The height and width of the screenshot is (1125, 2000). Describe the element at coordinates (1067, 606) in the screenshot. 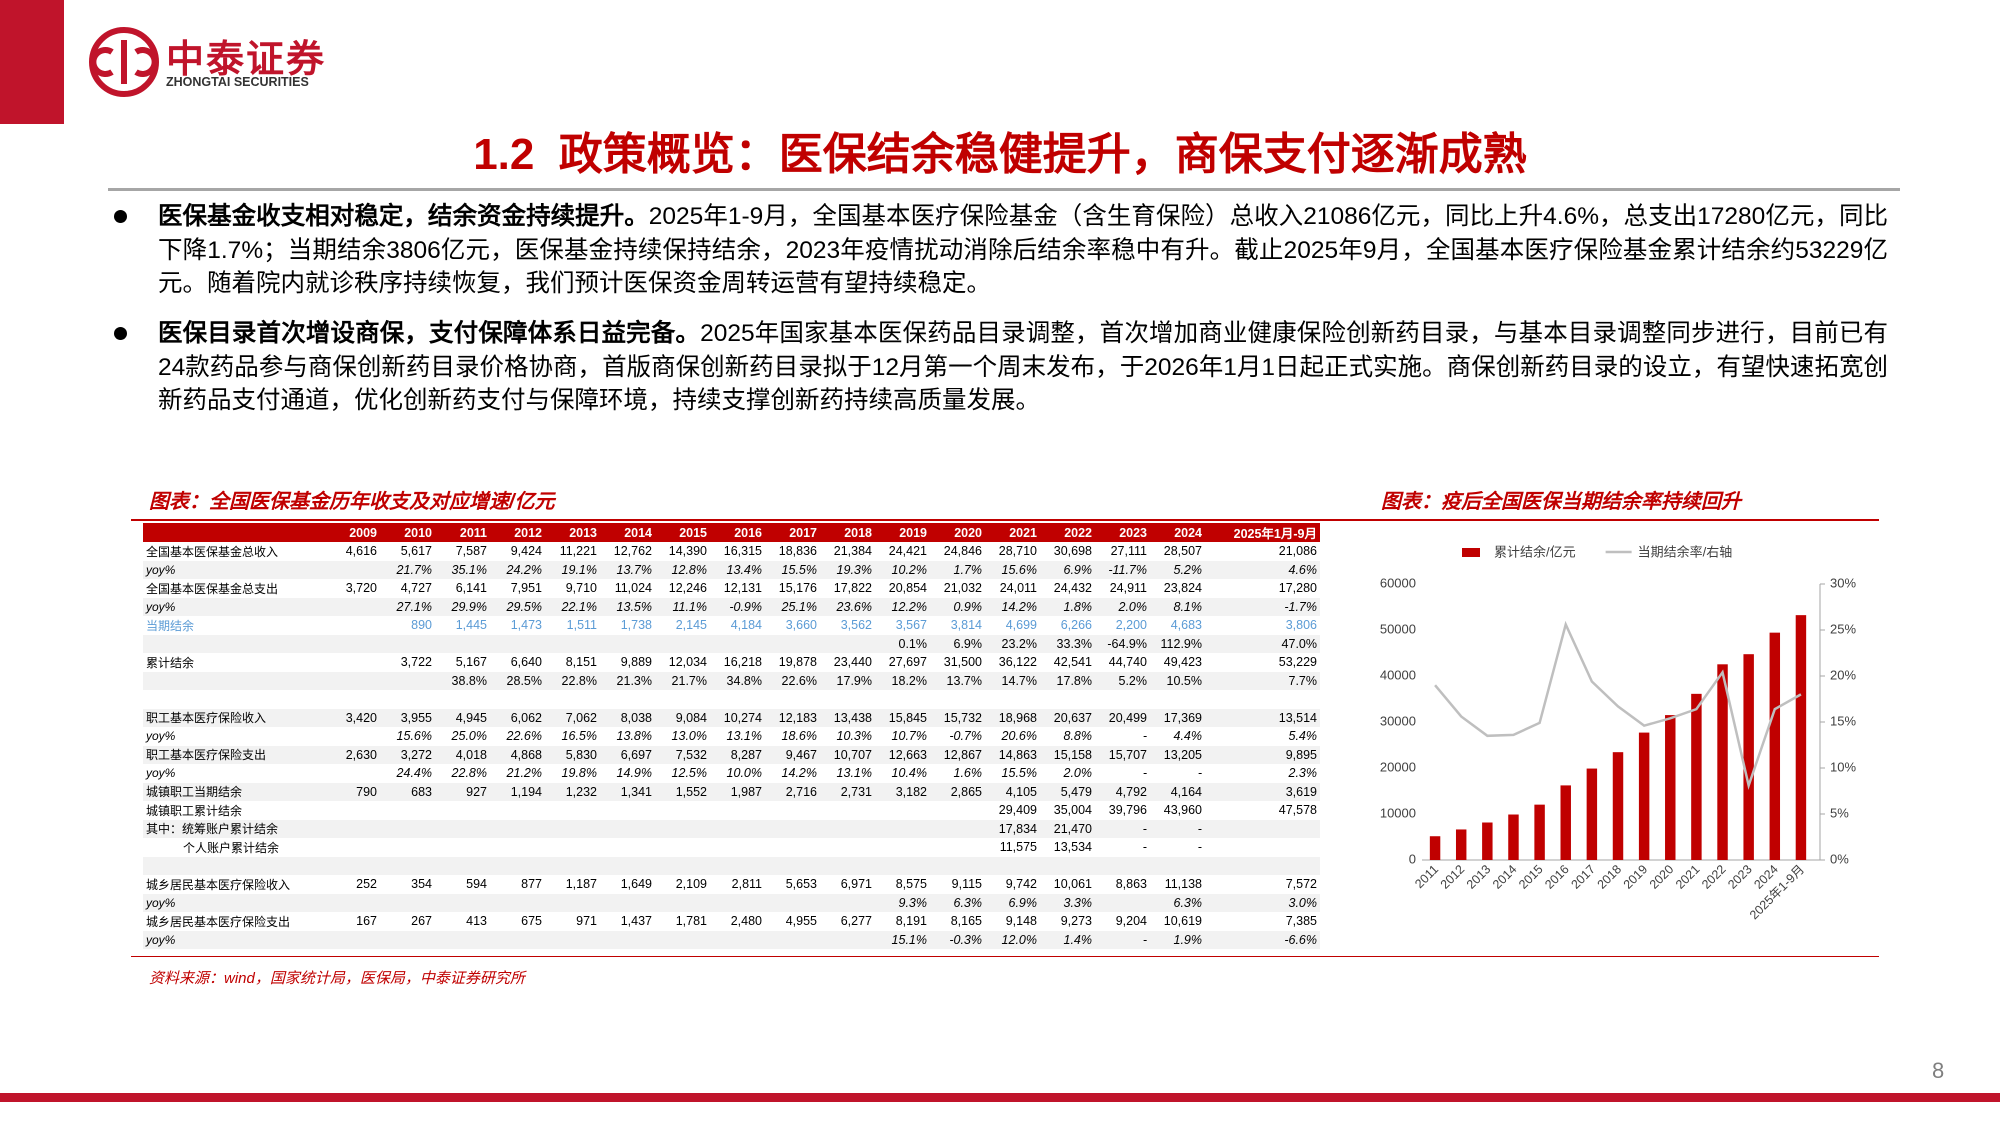

I see `table-cell: 1.8%` at that location.